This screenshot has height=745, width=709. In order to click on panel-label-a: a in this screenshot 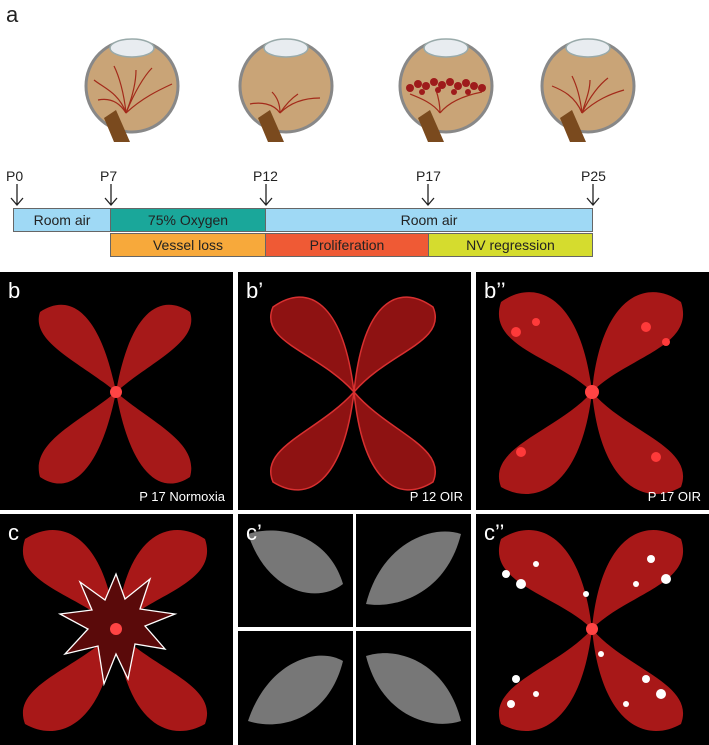, I will do `click(12, 14)`.